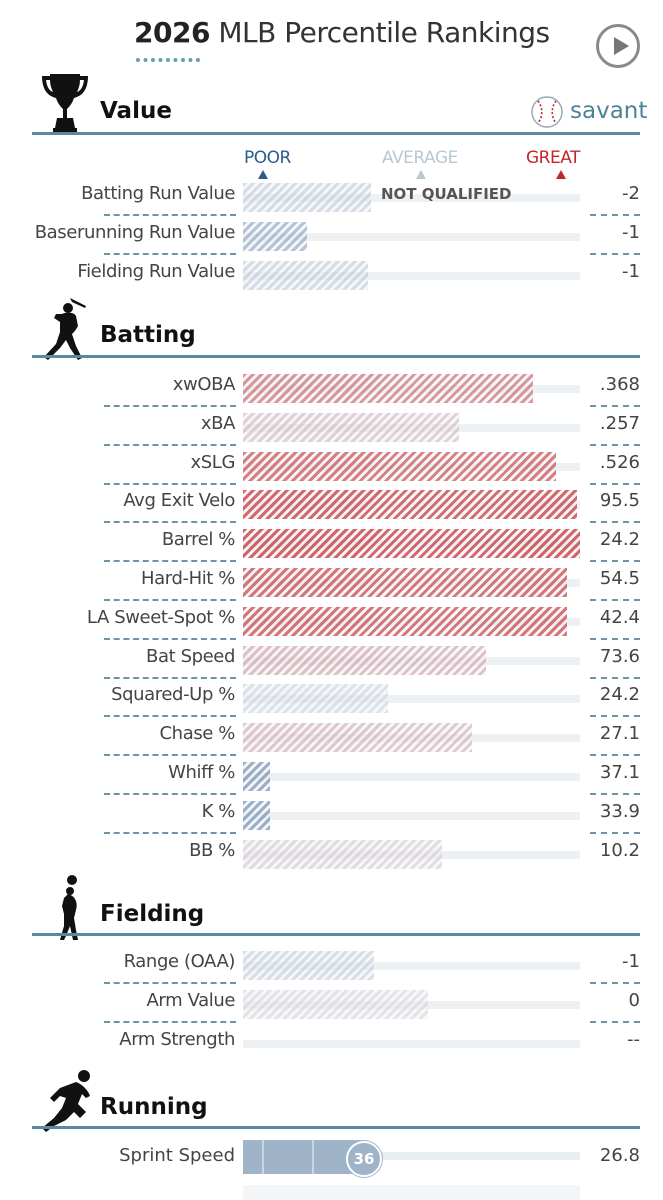 Image resolution: width=663 pixels, height=1200 pixels. What do you see at coordinates (446, 194) in the screenshot?
I see `not-qualified-label: NOT QUALIFIED` at bounding box center [446, 194].